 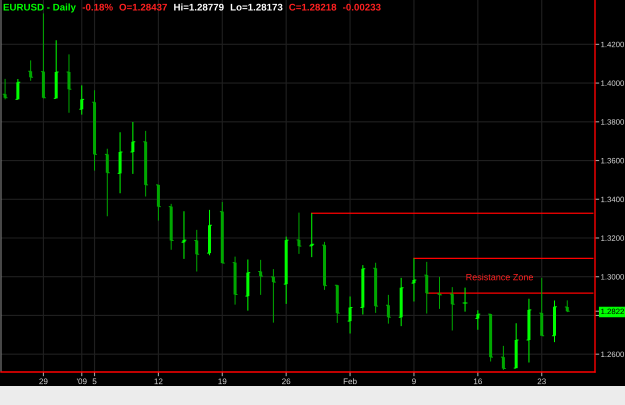 I want to click on chart-title: EURUSD - Daily, so click(x=40, y=8).